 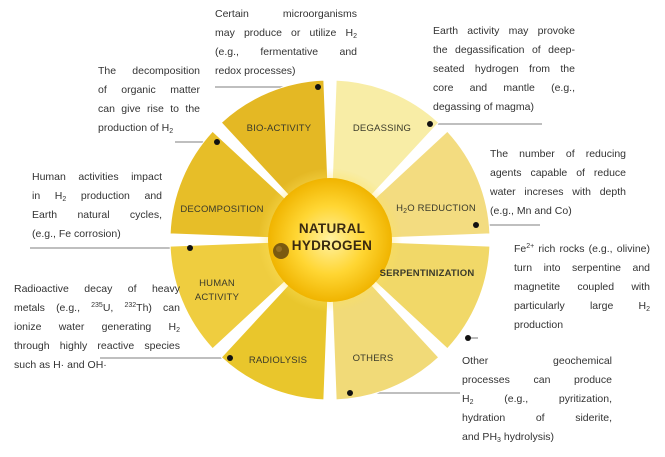 I want to click on center-title-line2: HYDROGEN, so click(x=332, y=245).